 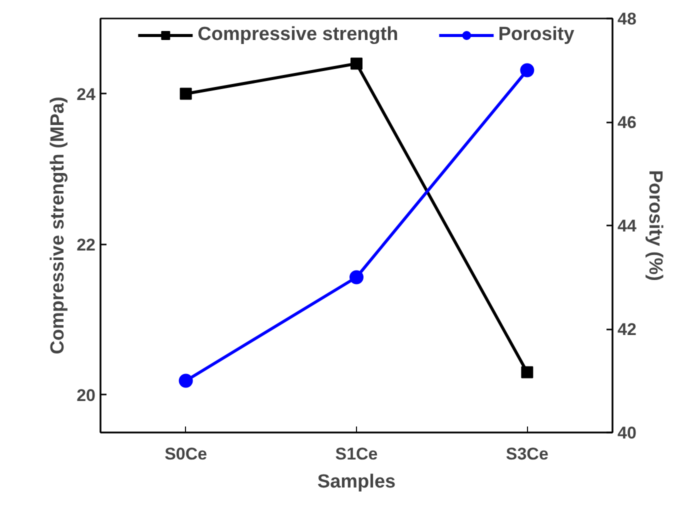 I want to click on y2-tick-label: 44, so click(x=627, y=226).